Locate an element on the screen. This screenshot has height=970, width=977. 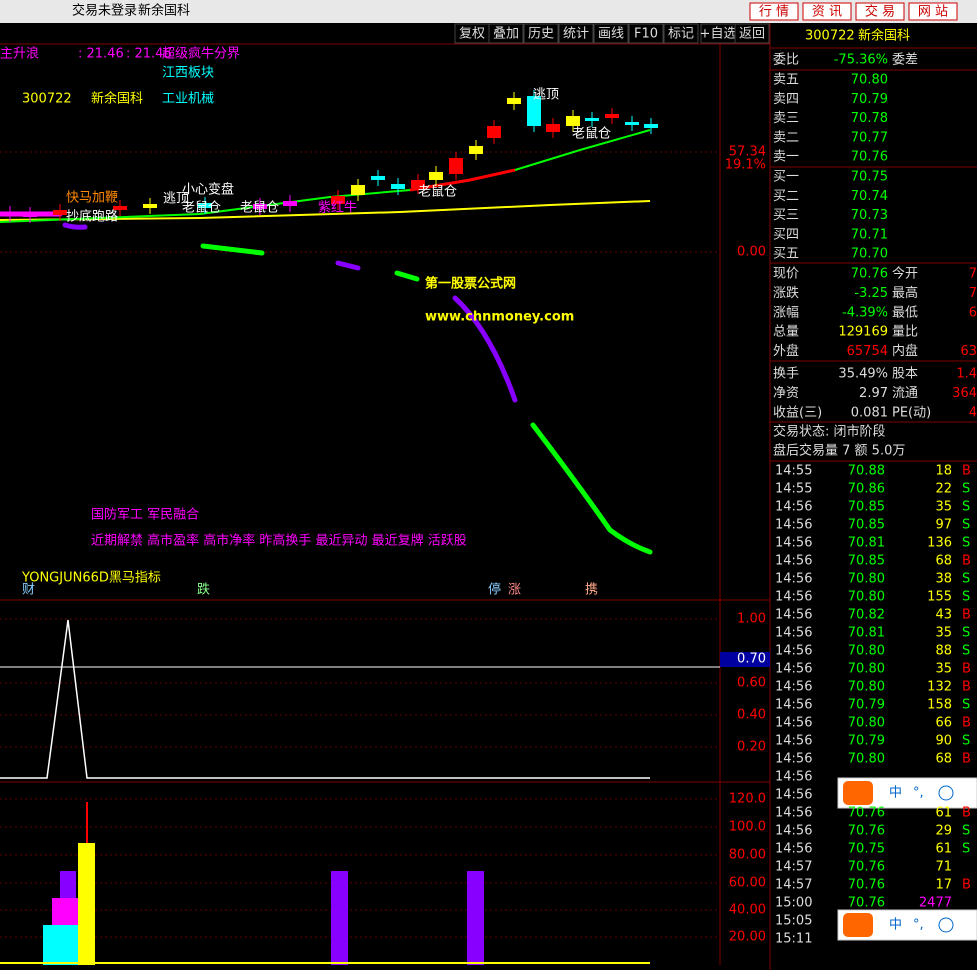
book-label: 买三 is located at coordinates (786, 215).